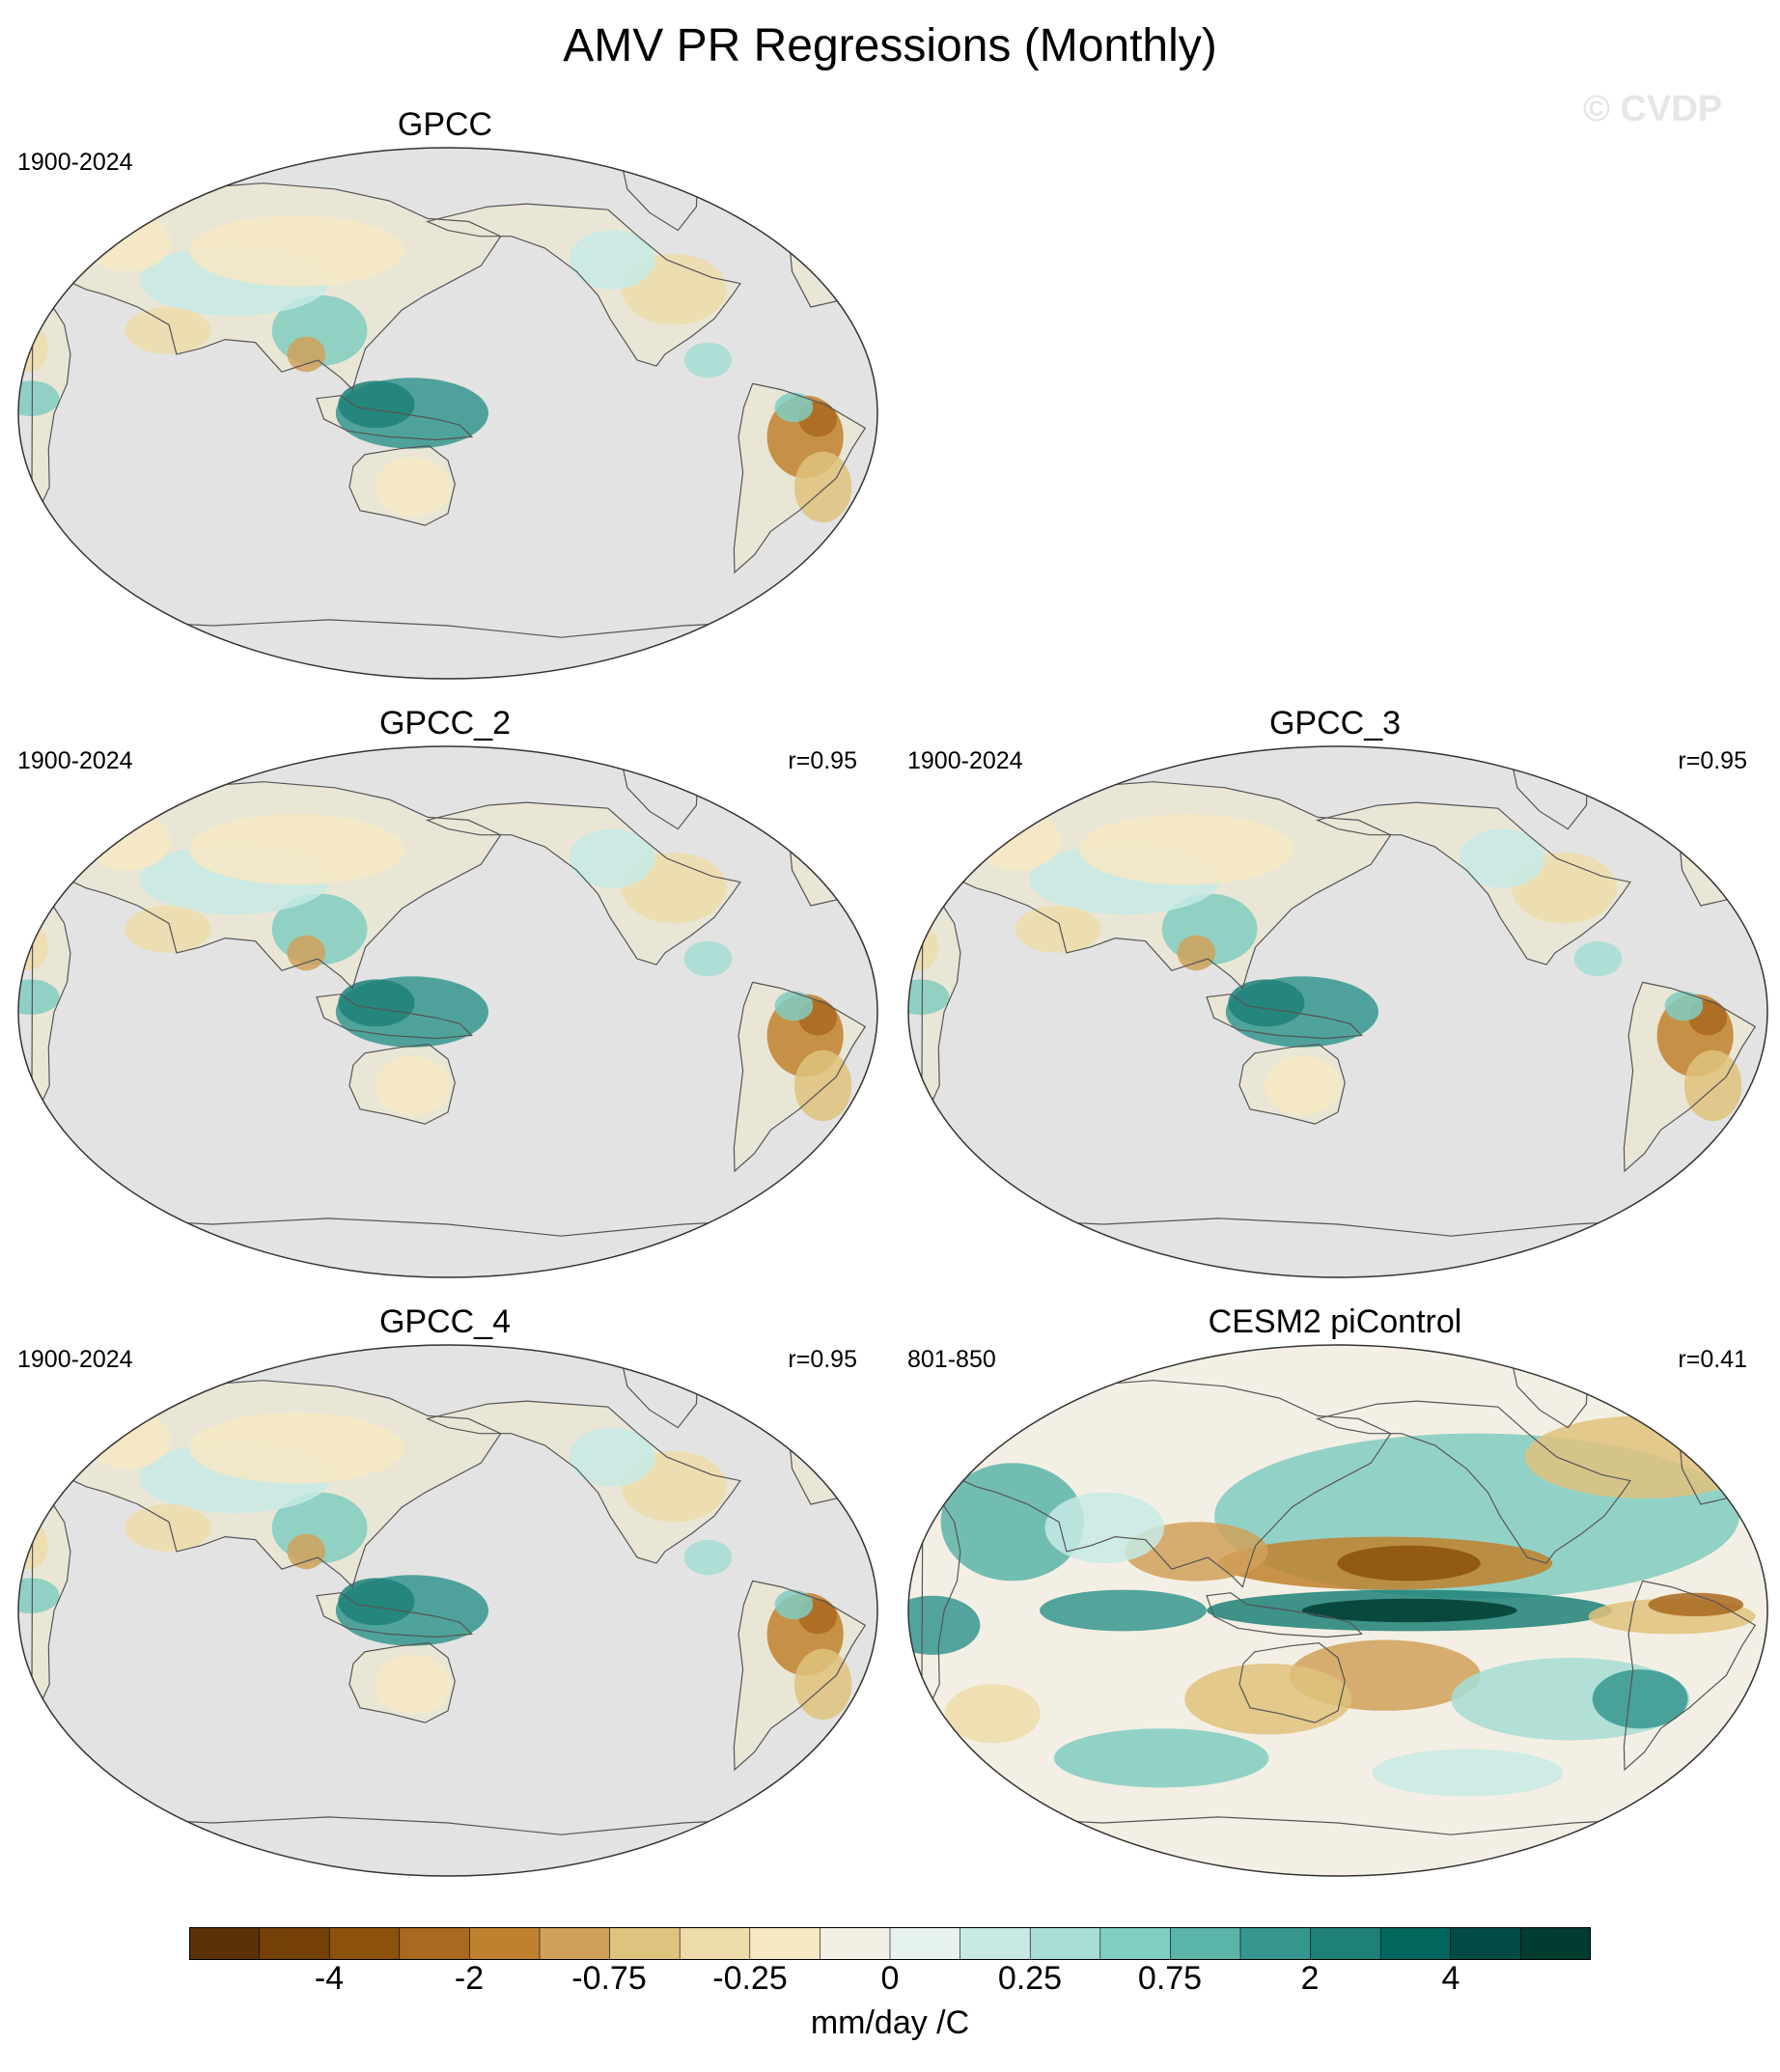 This screenshot has width=1780, height=2072. I want to click on panel-cesm2-picontrol: CESM2 piControl 801-850 r=0.41, so click(1335, 1603).